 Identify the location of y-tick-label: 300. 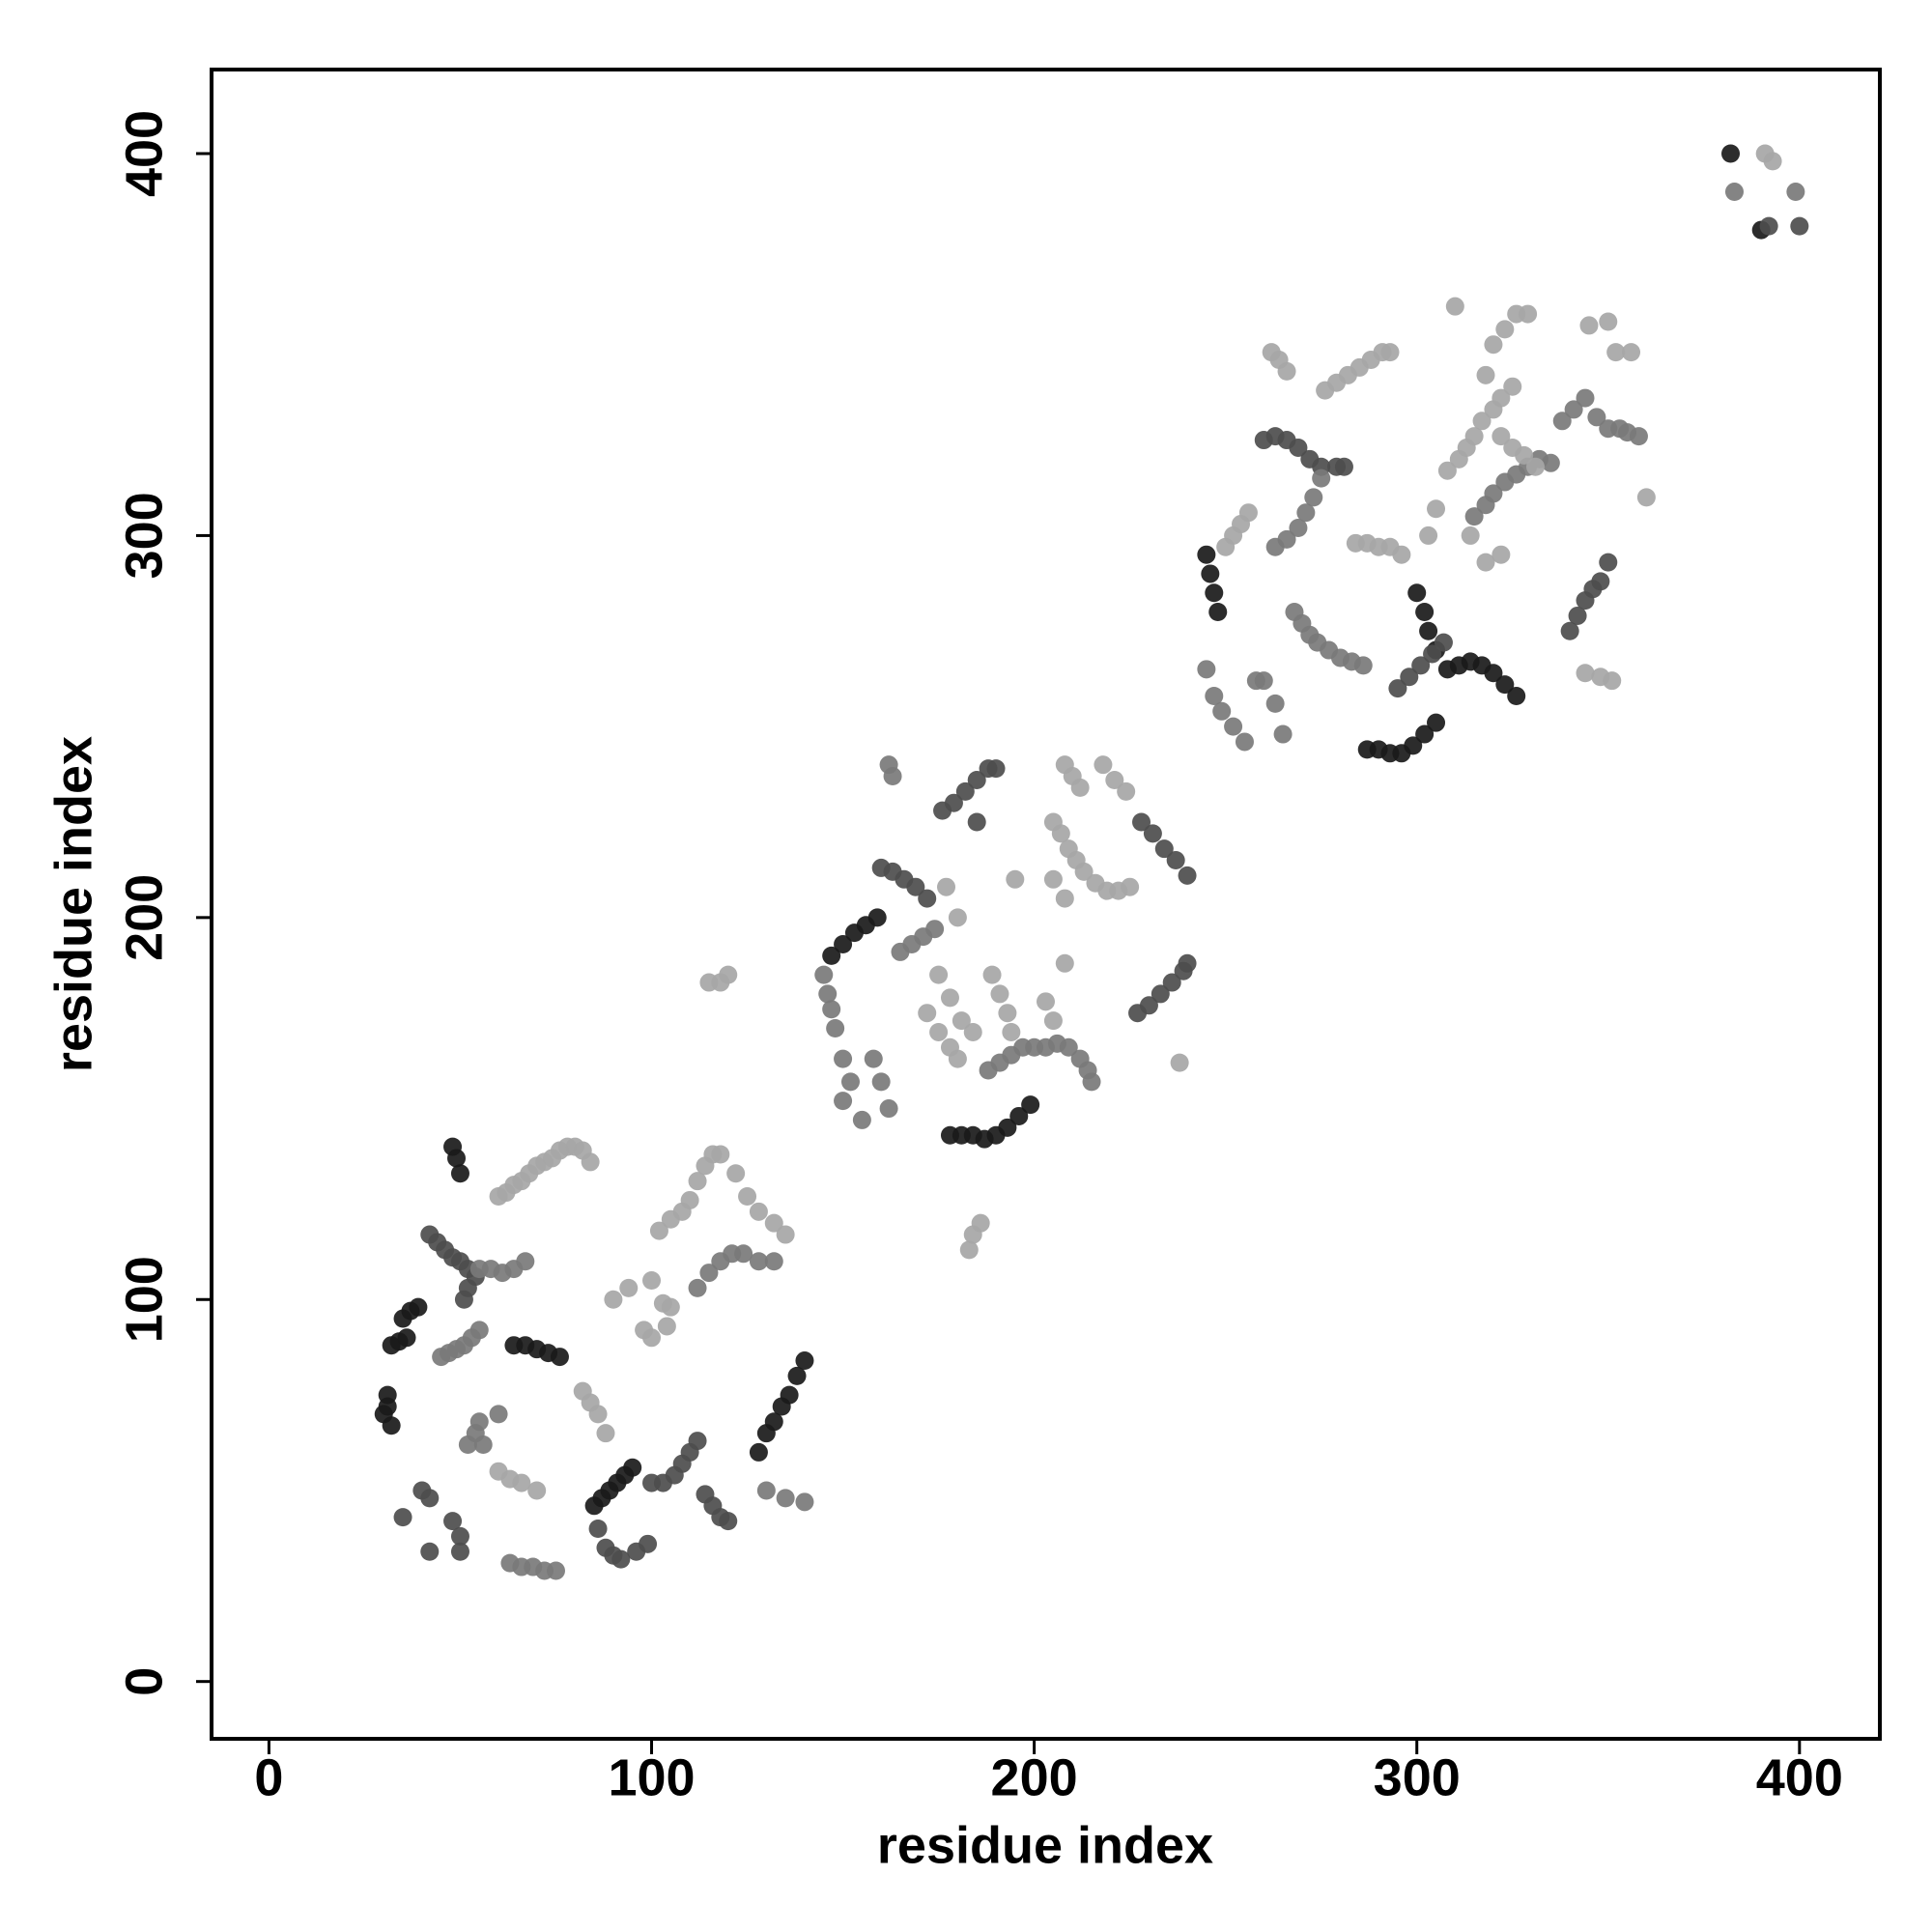
(144, 535).